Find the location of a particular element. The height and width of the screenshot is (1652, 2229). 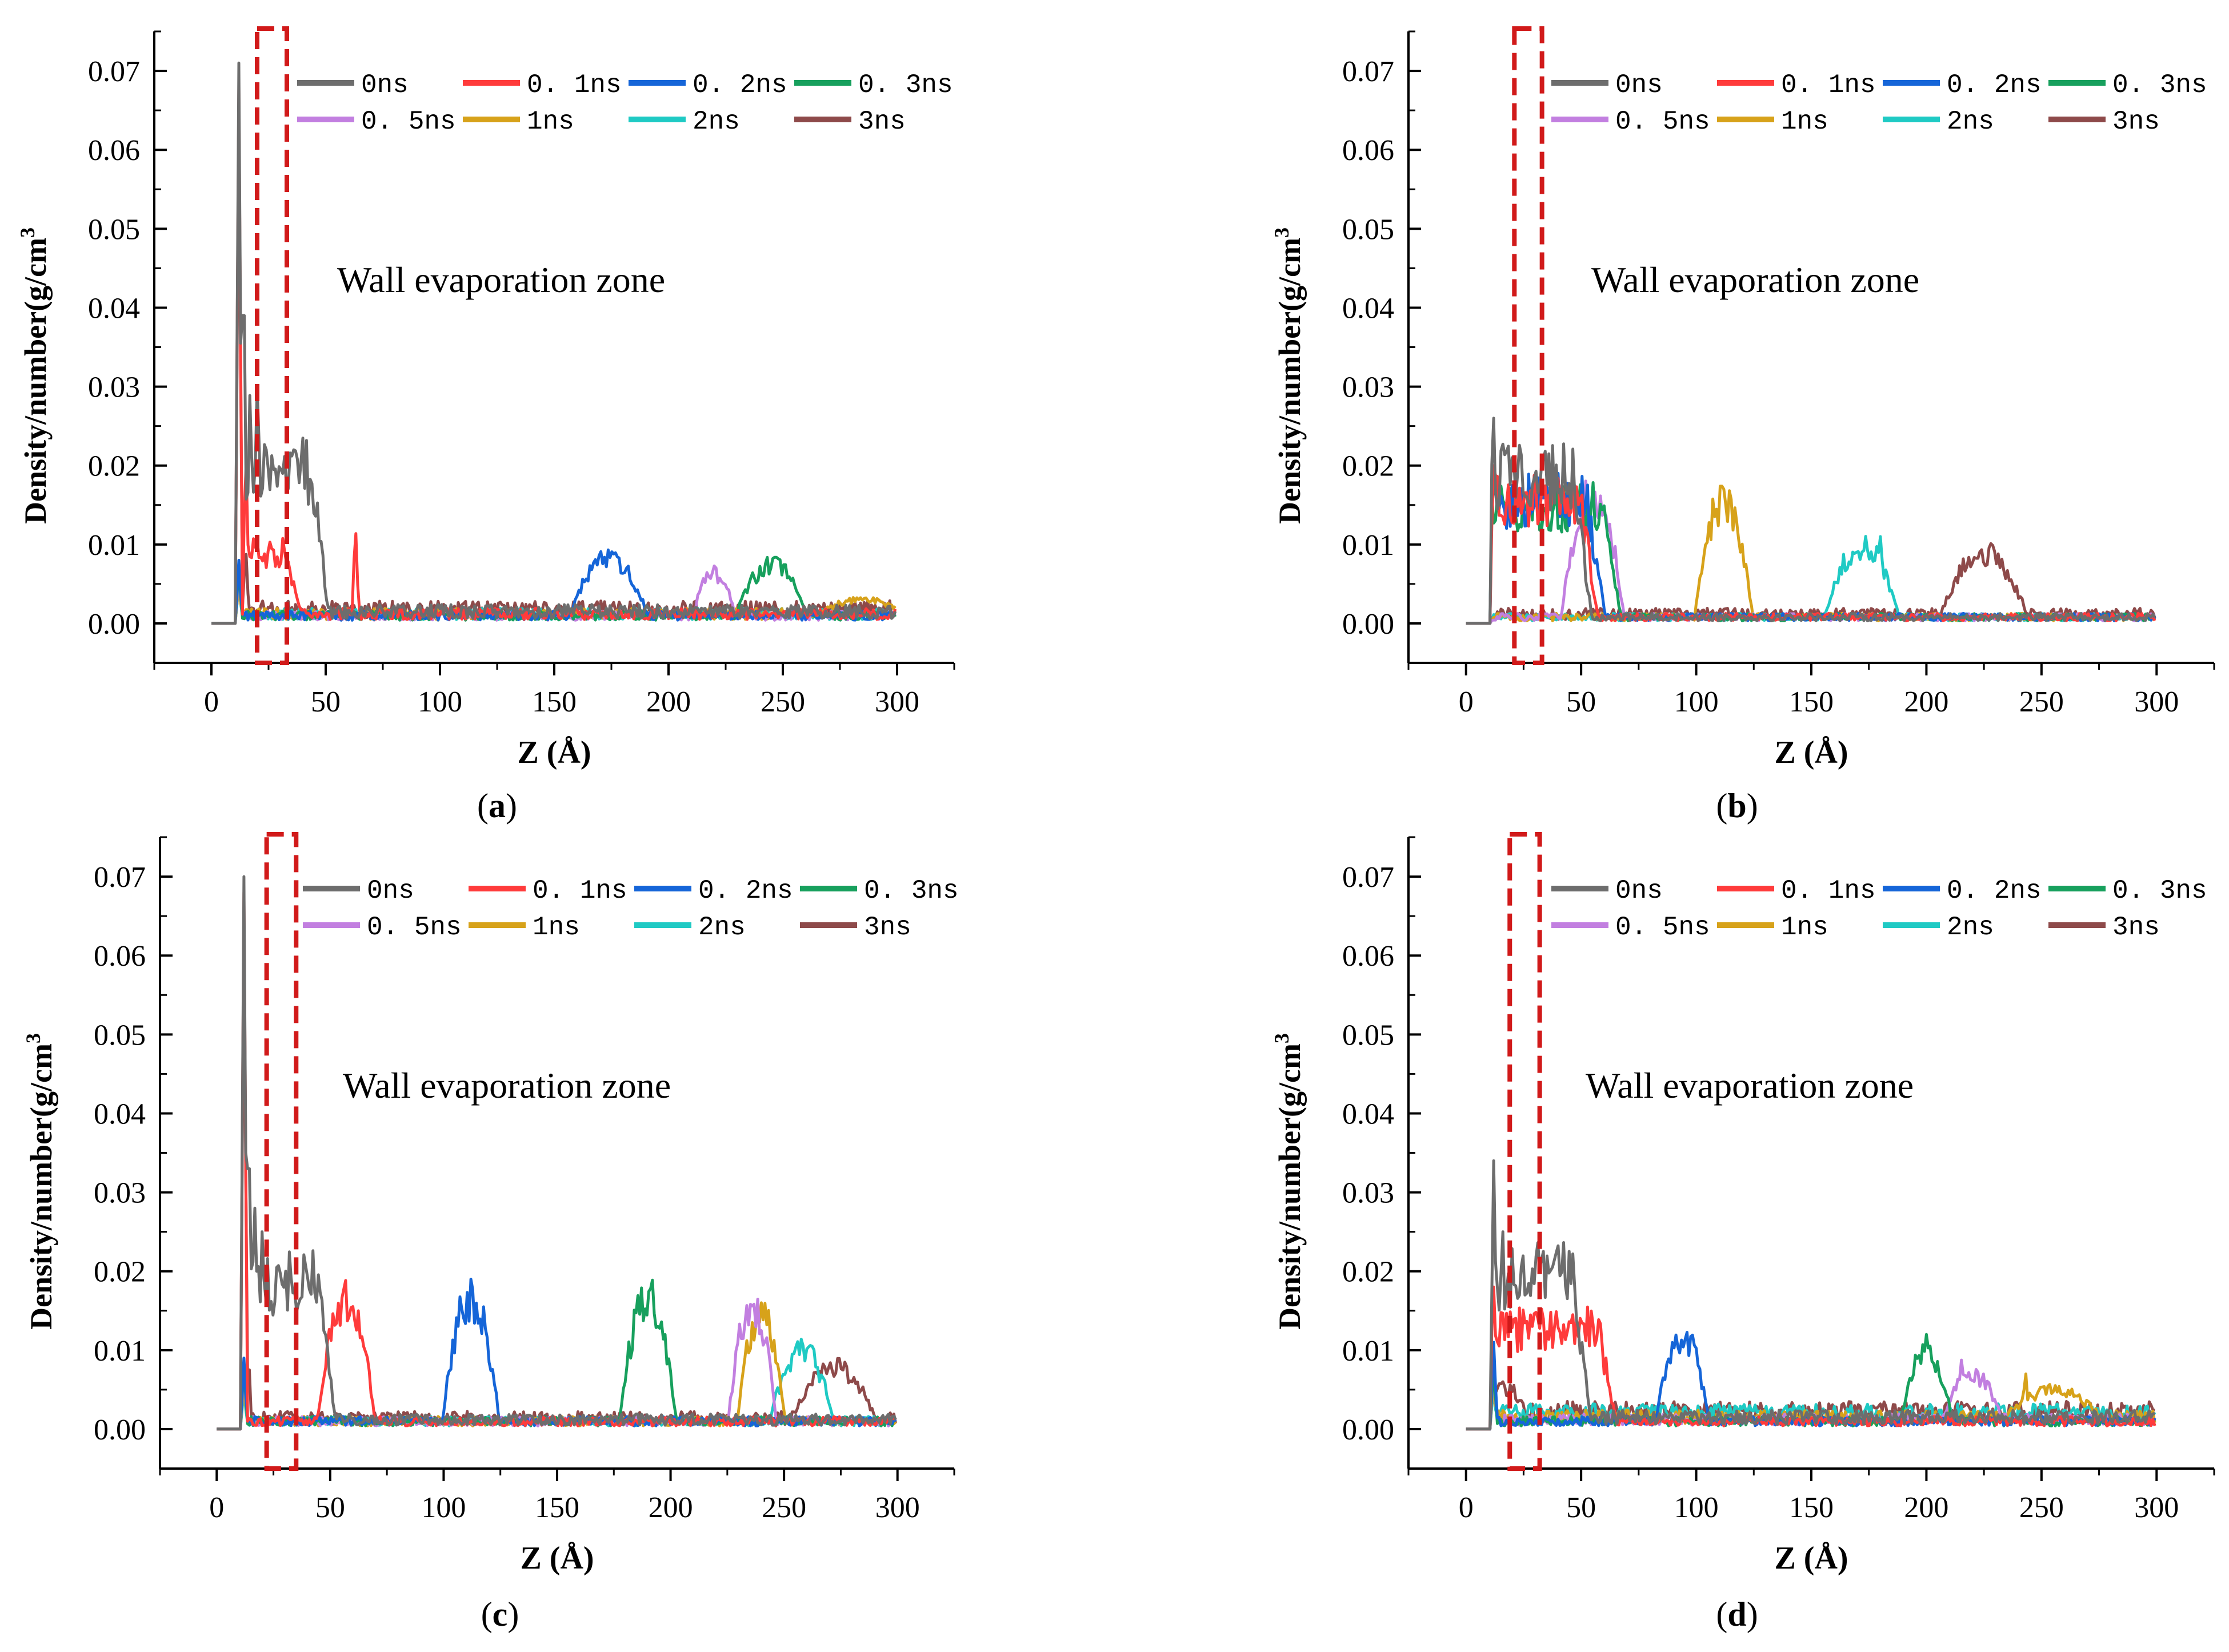

series-line-3ns is located at coordinates (554, 371).